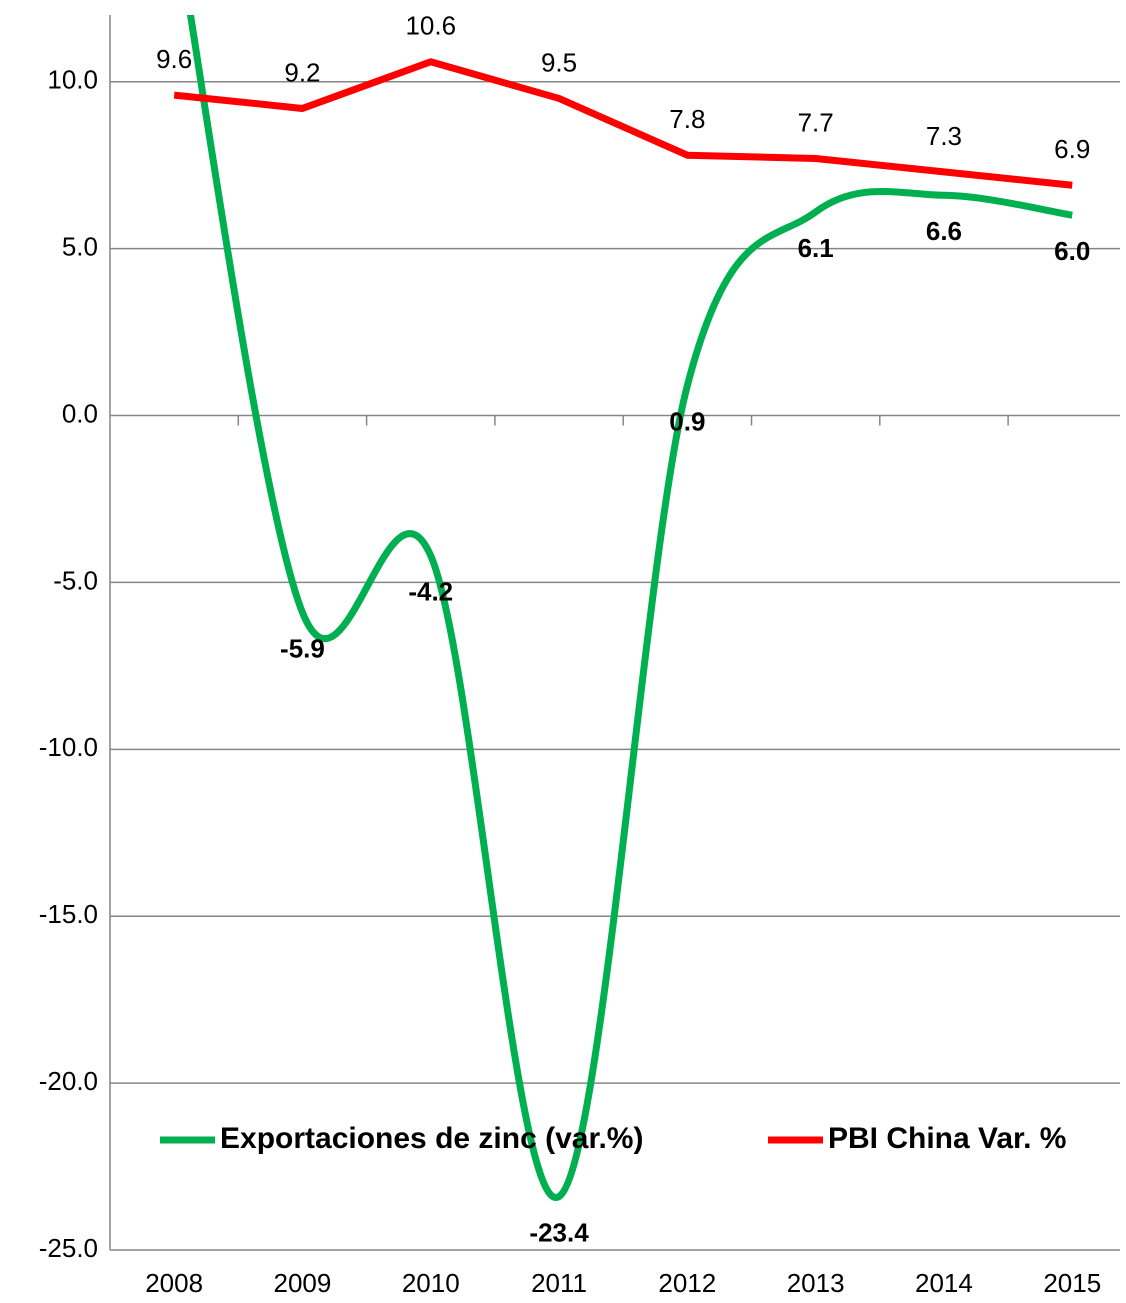  I want to click on data-label: 10.6, so click(430, 26).